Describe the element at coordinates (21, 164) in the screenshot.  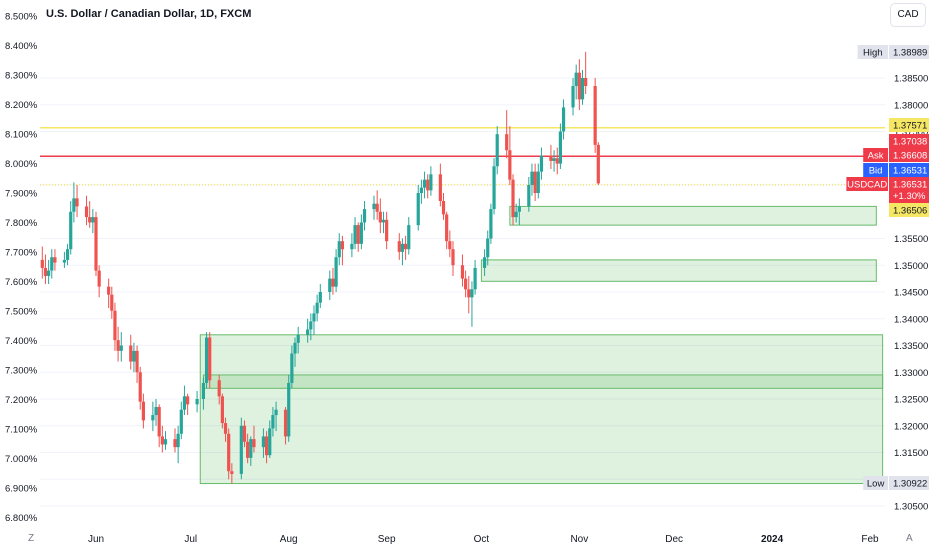
I see `left-axis-tick: 8.000%` at that location.